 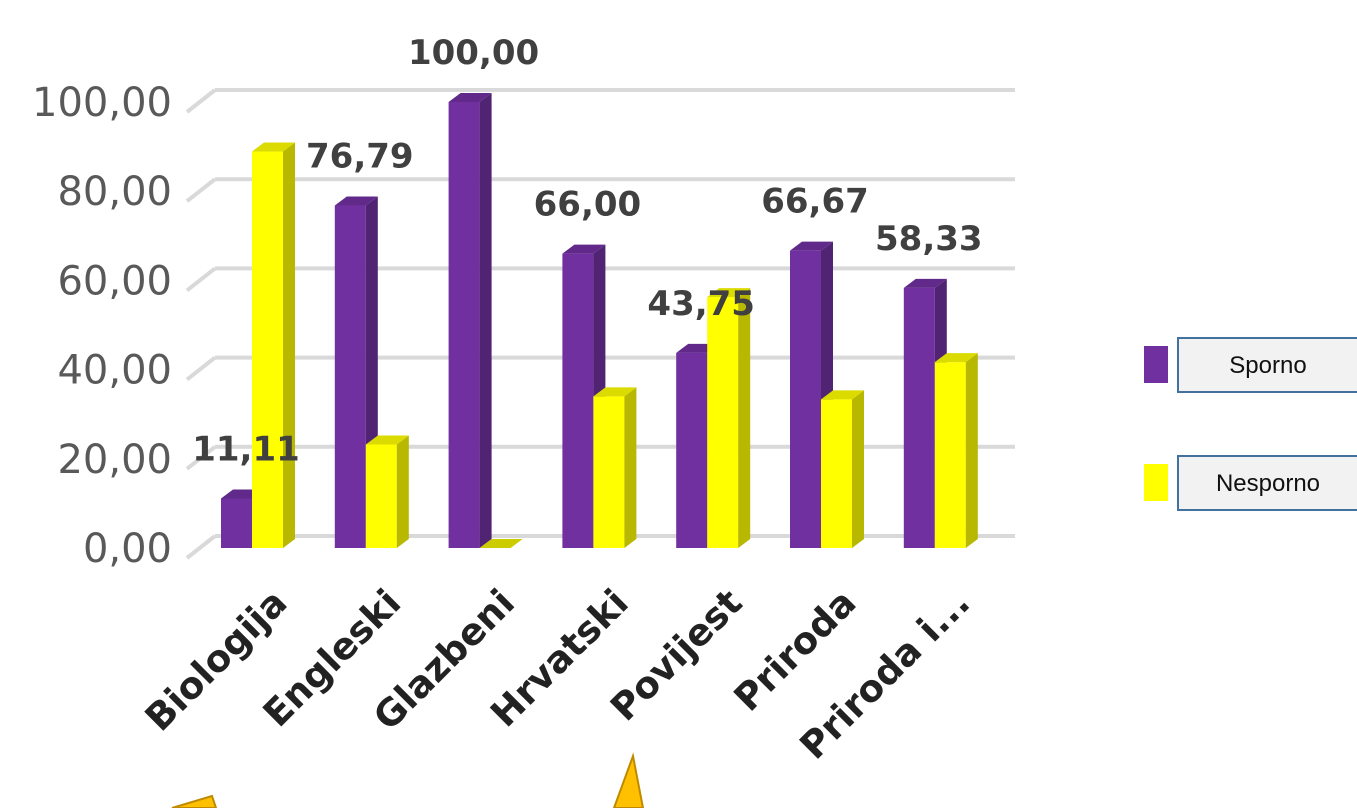 I want to click on bar-sporno-side, so click(x=485, y=320).